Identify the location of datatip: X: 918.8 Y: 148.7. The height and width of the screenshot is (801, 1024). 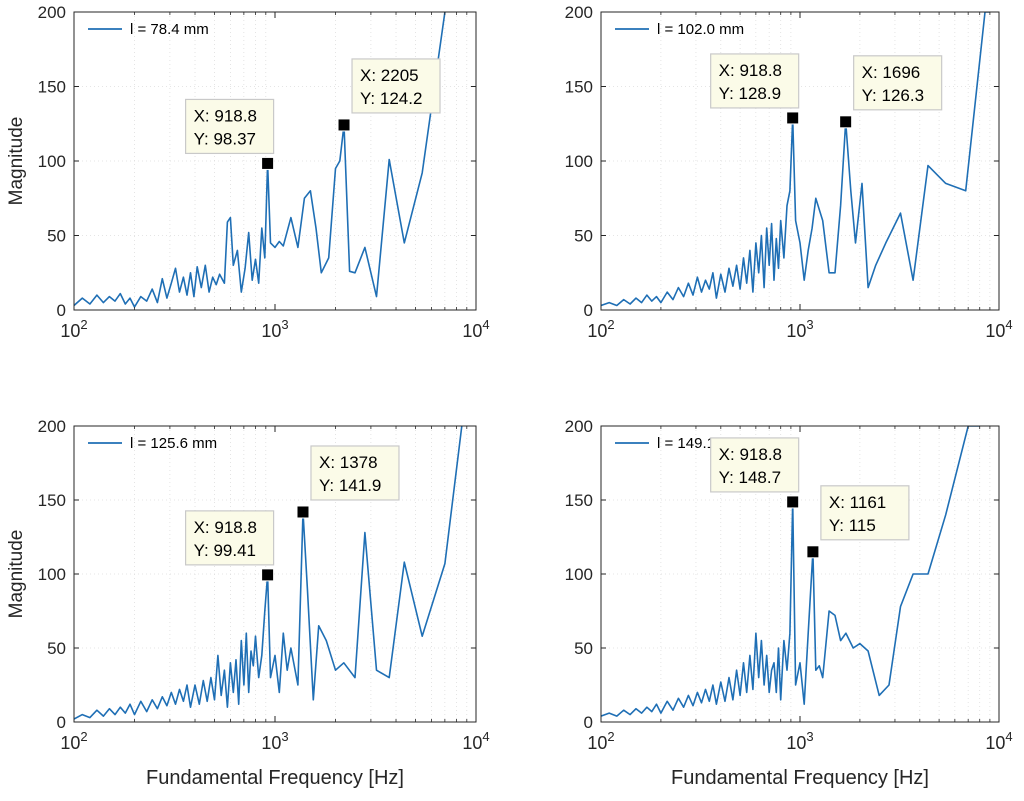
(755, 465).